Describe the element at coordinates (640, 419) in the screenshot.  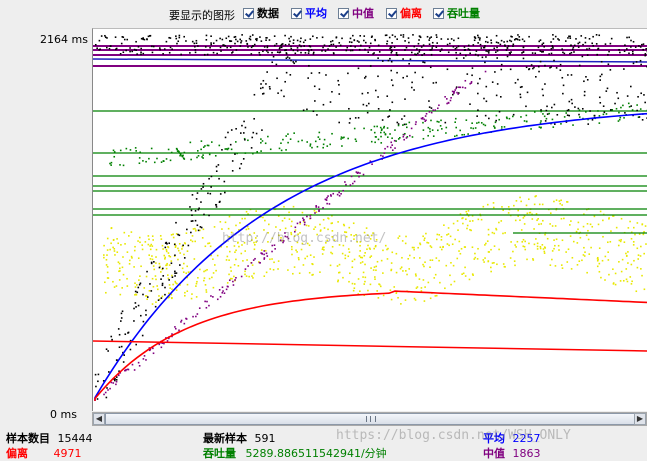
I see `scroll-right-icon: ▶` at that location.